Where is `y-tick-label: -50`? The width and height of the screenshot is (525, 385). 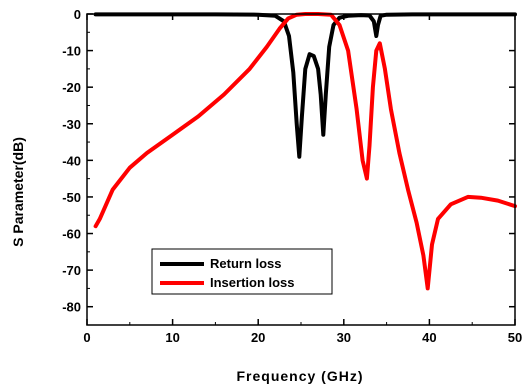
y-tick-label: -50 is located at coordinates (71, 197).